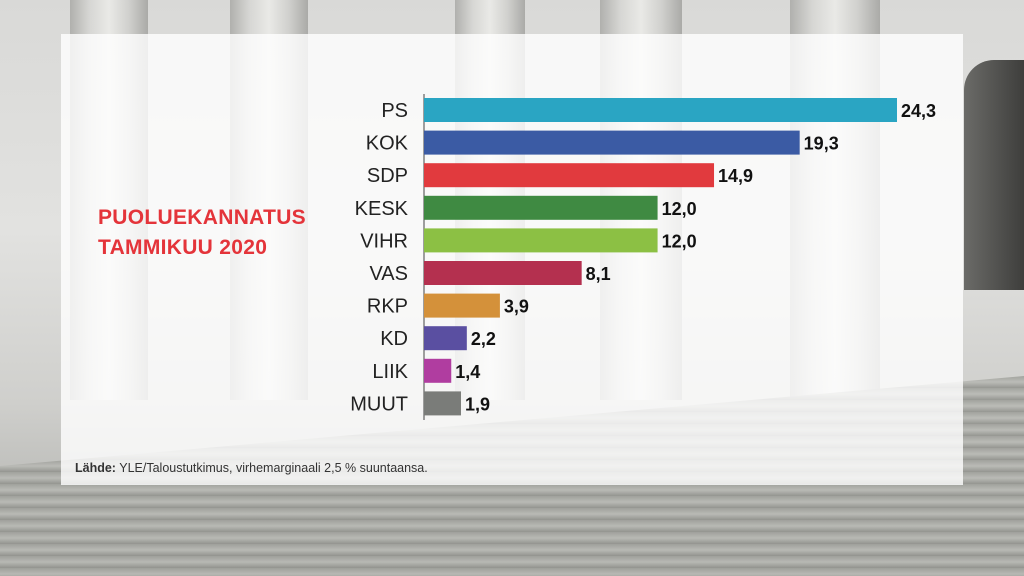  I want to click on category-label: MUUT, so click(379, 404).